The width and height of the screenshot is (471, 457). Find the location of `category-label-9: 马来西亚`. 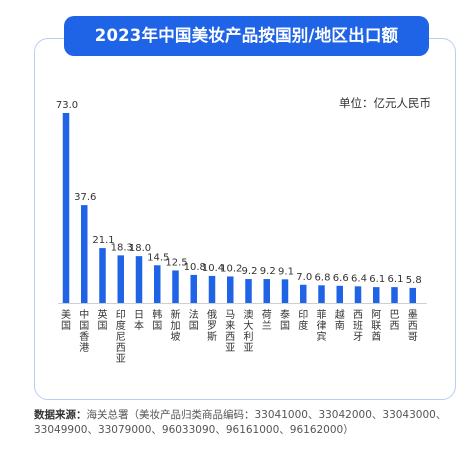

category-label-9: 马来西亚 is located at coordinates (230, 331).